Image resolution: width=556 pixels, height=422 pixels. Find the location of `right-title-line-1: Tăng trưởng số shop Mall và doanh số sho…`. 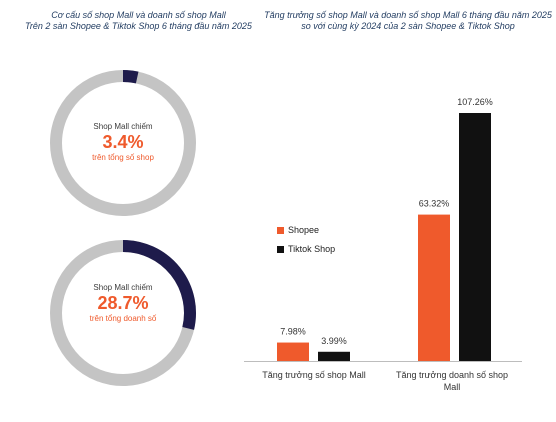

right-title-line-1: Tăng trưởng số shop Mall và doanh số sho… is located at coordinates (408, 15).